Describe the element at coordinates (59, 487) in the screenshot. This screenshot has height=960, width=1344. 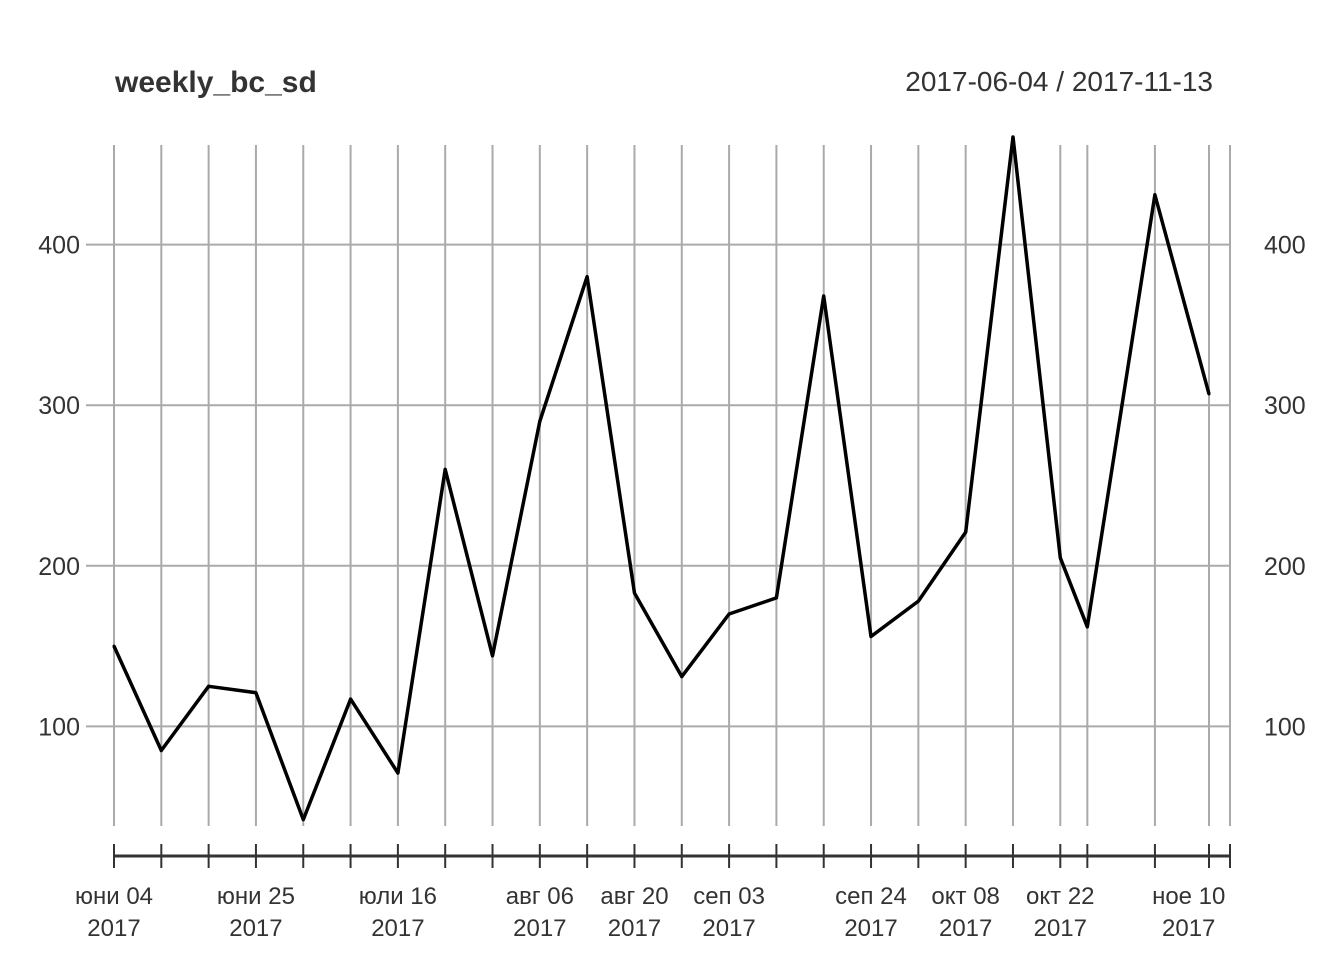
I see `y-axis-left: 100 200 300 400` at that location.